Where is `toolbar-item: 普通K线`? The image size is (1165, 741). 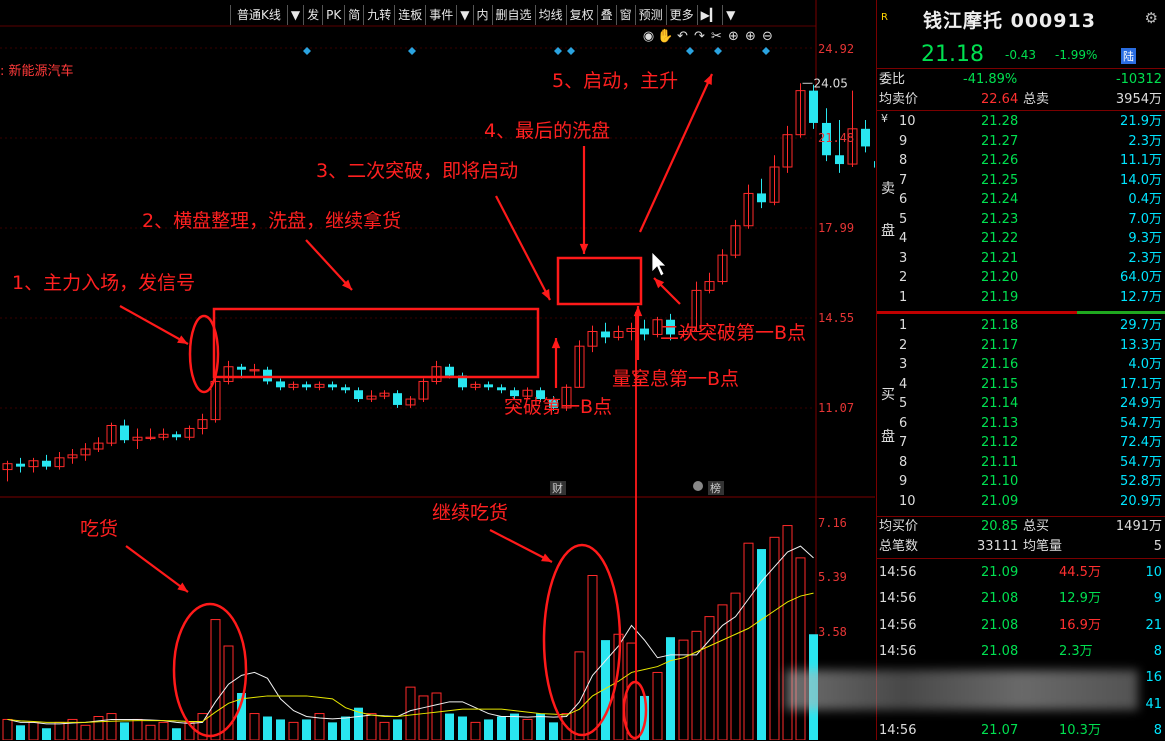
toolbar-item: 普通K线 is located at coordinates (258, 14).